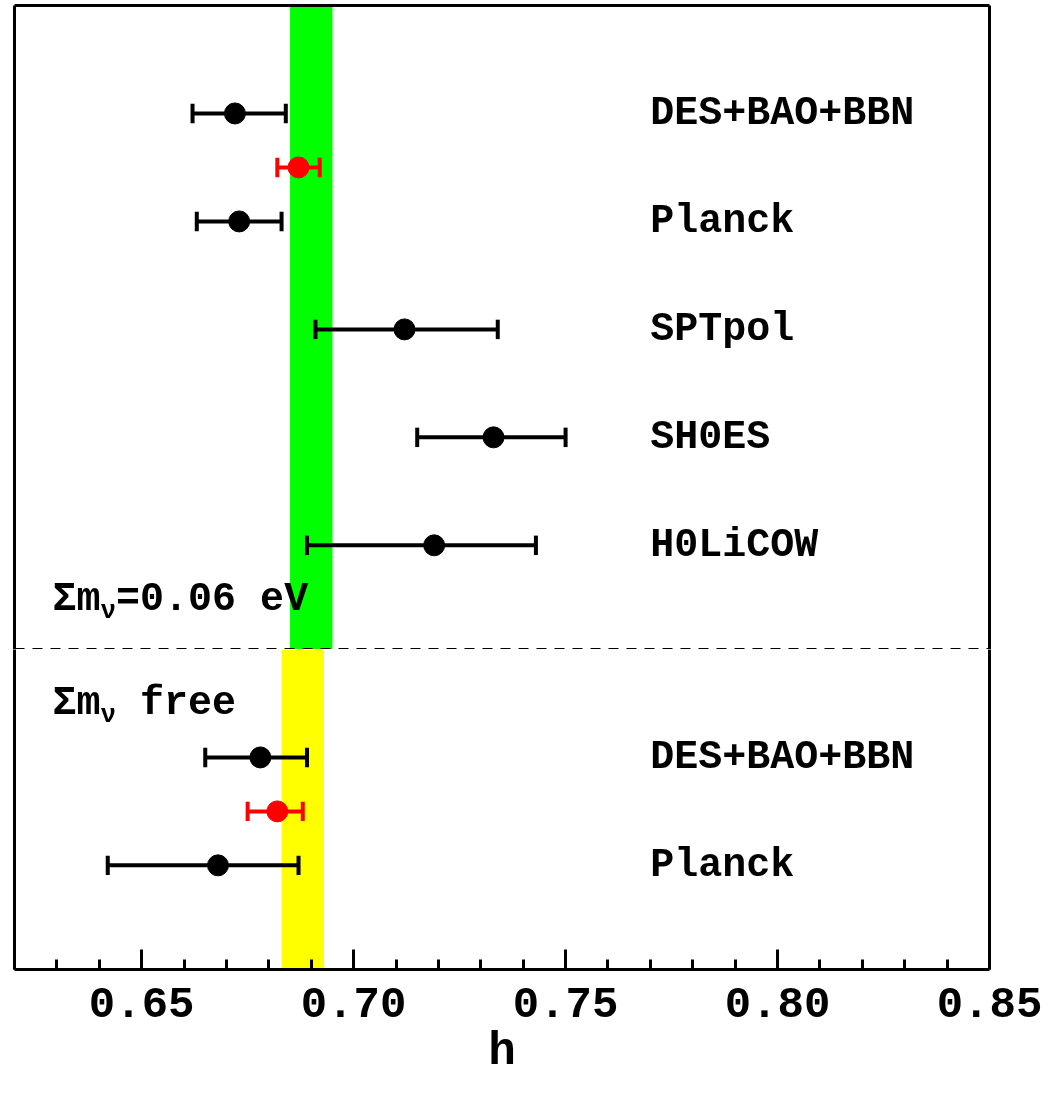  What do you see at coordinates (353, 1004) in the screenshot?
I see `x-tick-label: 0.70` at bounding box center [353, 1004].